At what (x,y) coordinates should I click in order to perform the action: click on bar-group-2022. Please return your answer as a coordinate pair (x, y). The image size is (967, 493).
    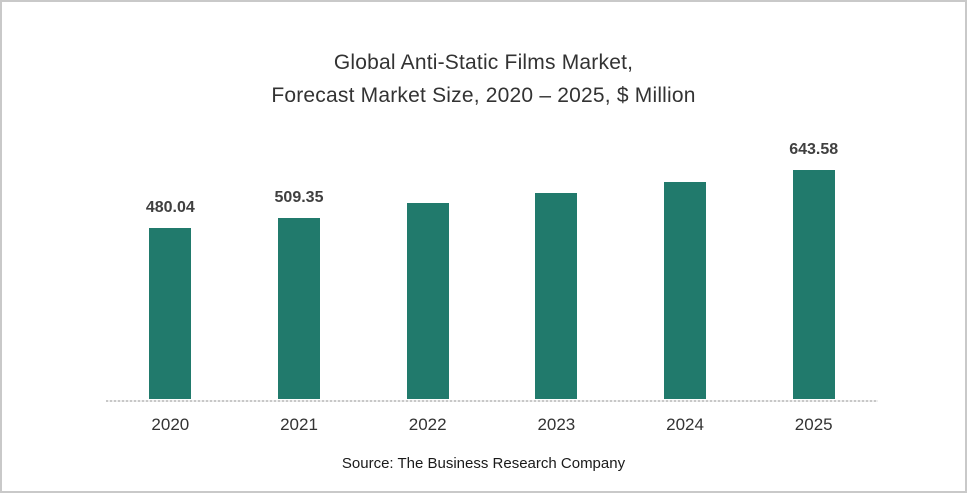
    Looking at the image, I should click on (427, 269).